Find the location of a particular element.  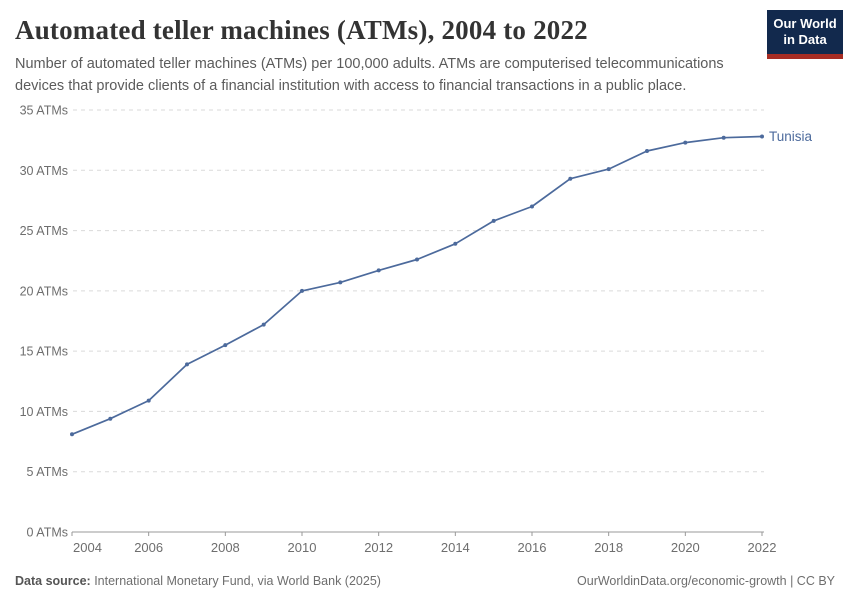

x-tick-label: 2014 is located at coordinates (455, 547).